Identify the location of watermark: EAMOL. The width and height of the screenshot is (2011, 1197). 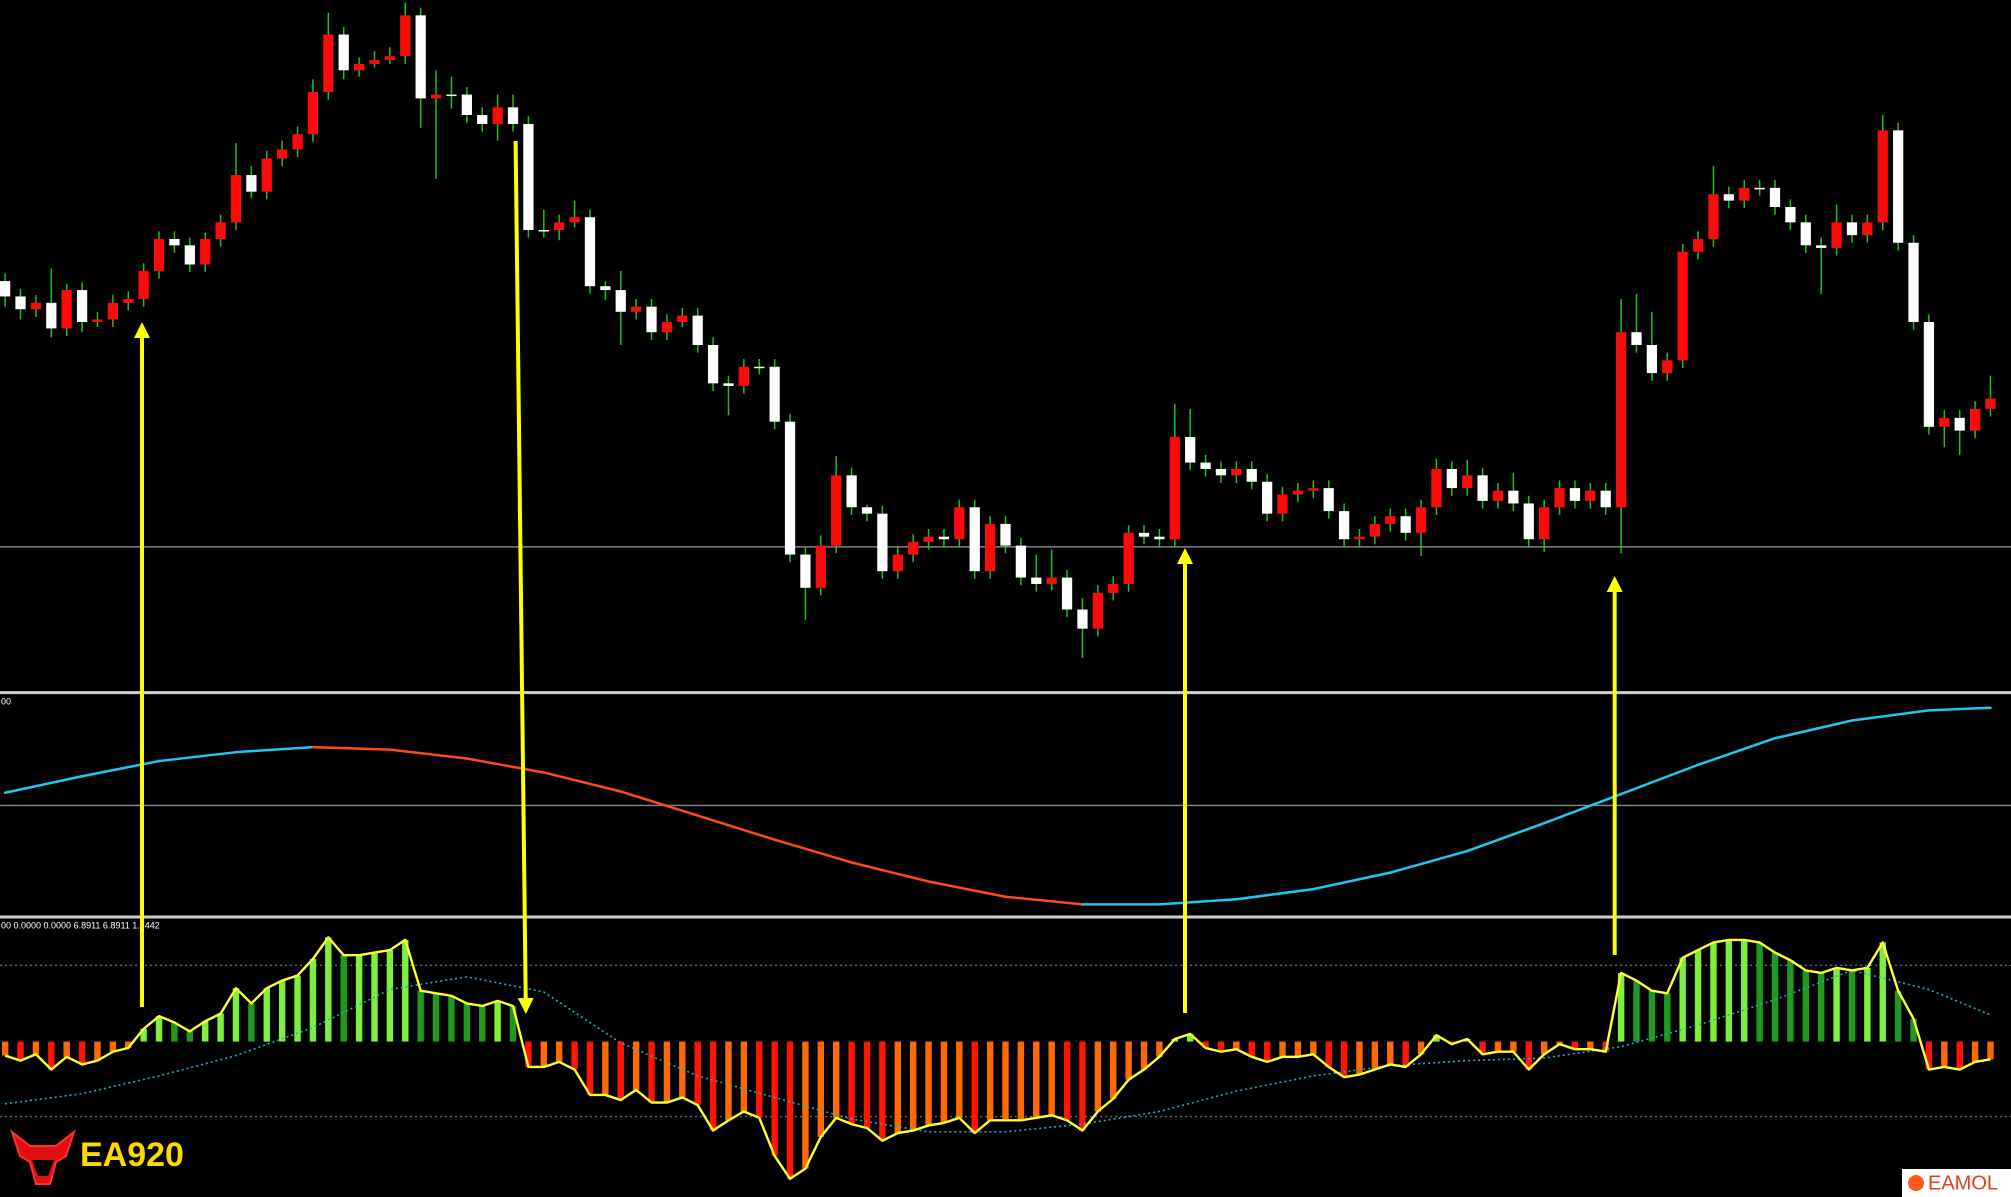
(1956, 1183).